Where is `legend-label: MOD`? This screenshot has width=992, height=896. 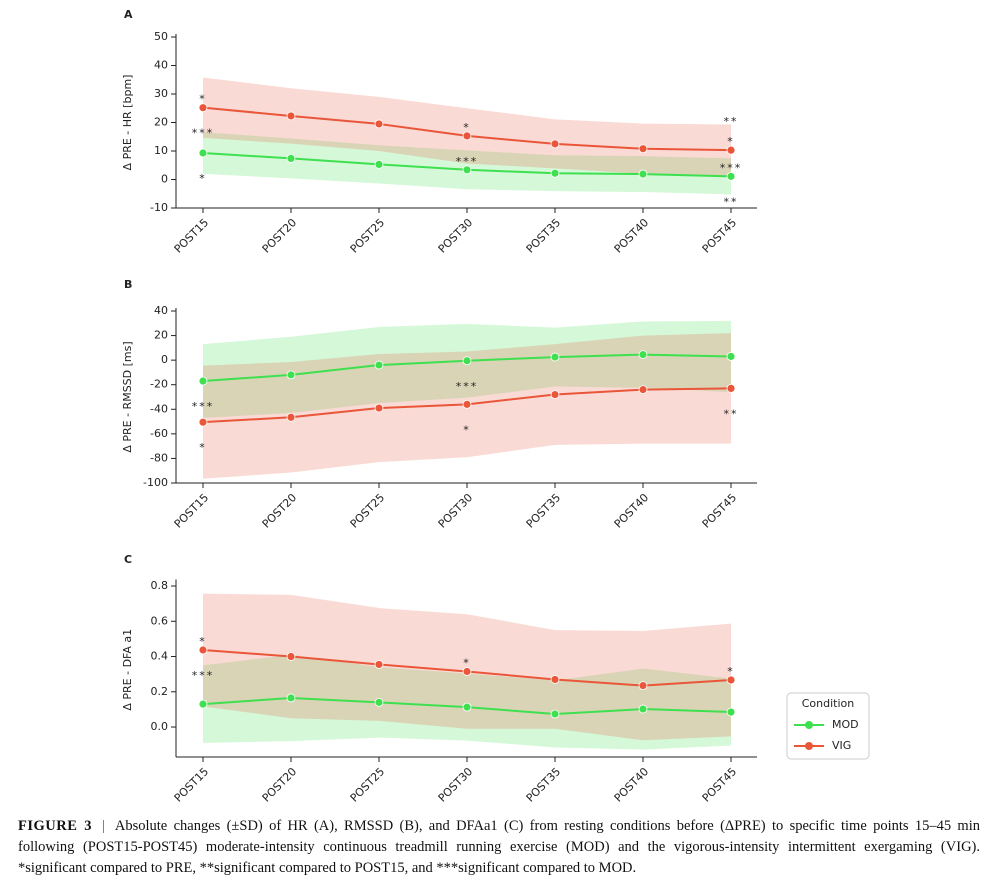
legend-label: MOD is located at coordinates (845, 724).